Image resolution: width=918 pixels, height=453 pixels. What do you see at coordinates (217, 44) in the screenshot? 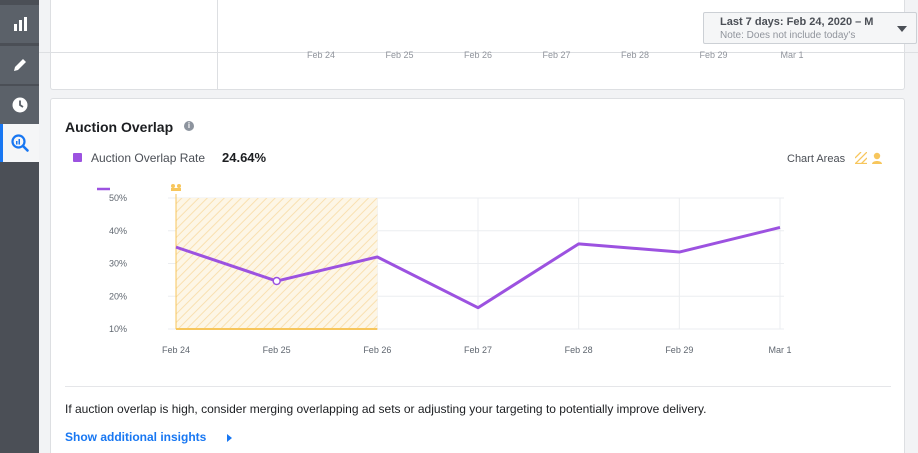
I see `column-divider` at bounding box center [217, 44].